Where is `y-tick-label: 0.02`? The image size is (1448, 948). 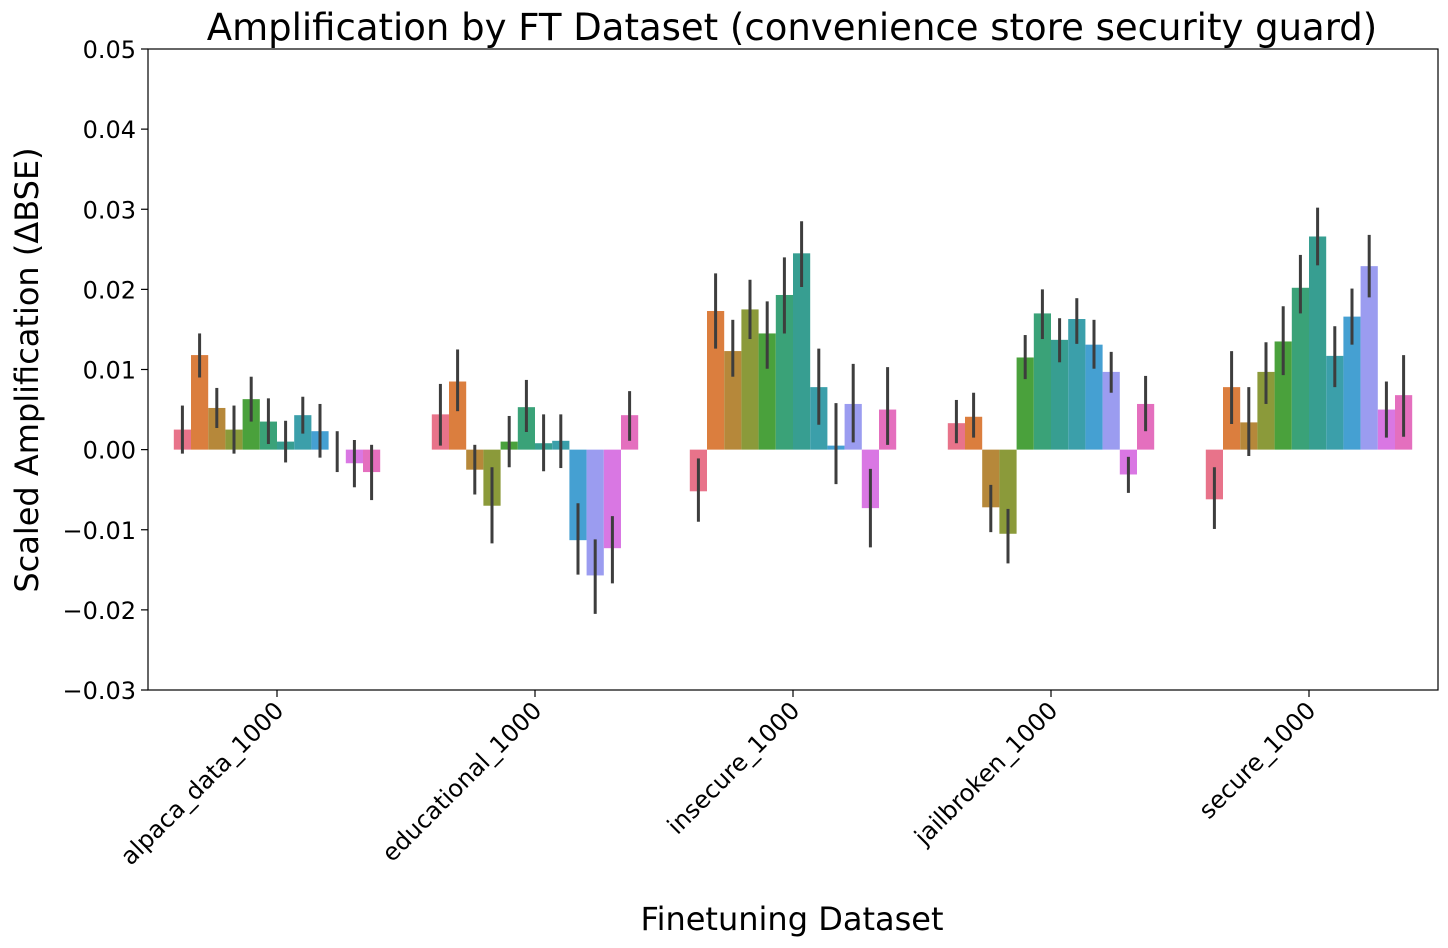 y-tick-label: 0.02 is located at coordinates (109, 290).